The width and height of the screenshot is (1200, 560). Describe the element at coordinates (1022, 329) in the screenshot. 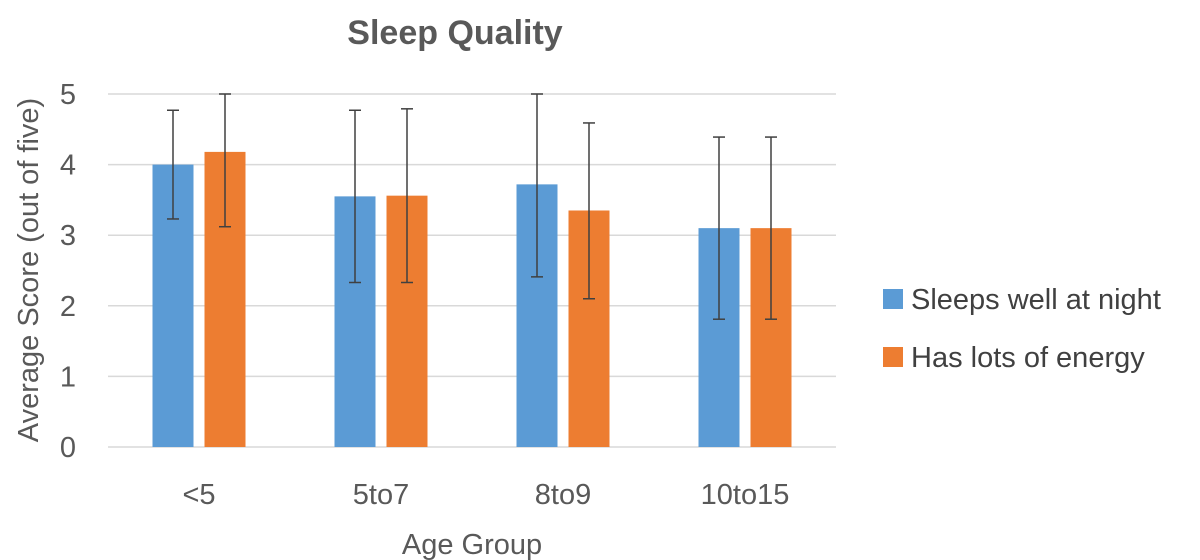

I see `legend: Sleeps well at night Has lots of energy` at that location.